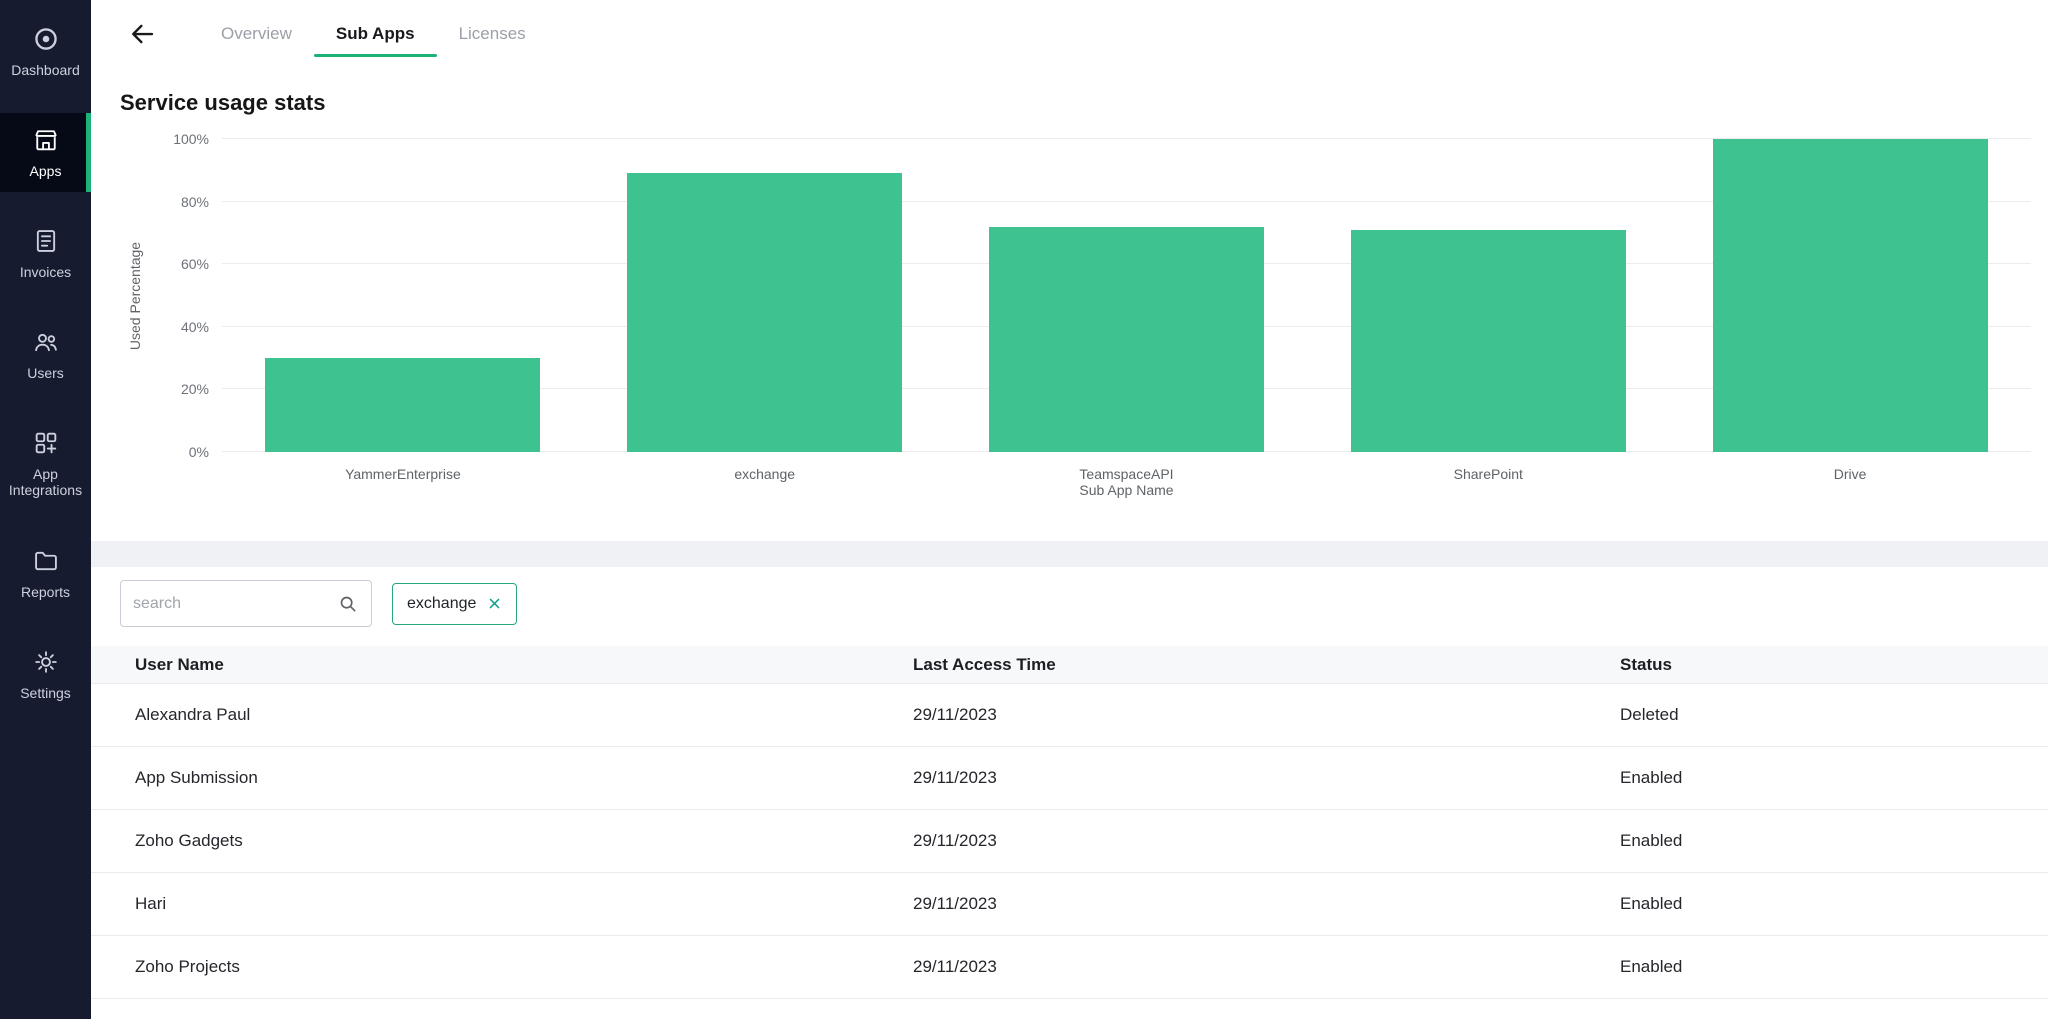  I want to click on sidebar-item-apps: Apps, so click(45, 153).